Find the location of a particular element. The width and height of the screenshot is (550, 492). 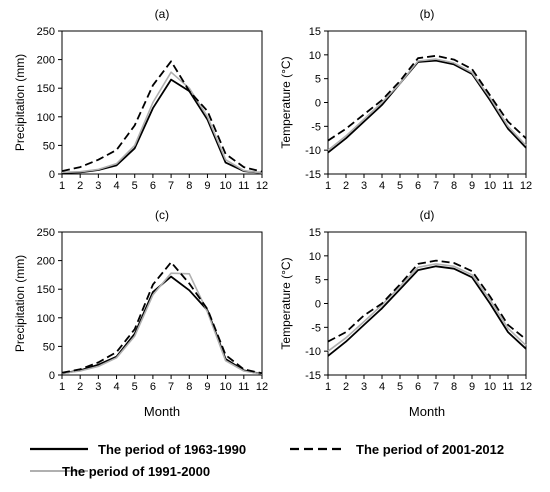

panel-c-xtick-label: 4 is located at coordinates (116, 387).